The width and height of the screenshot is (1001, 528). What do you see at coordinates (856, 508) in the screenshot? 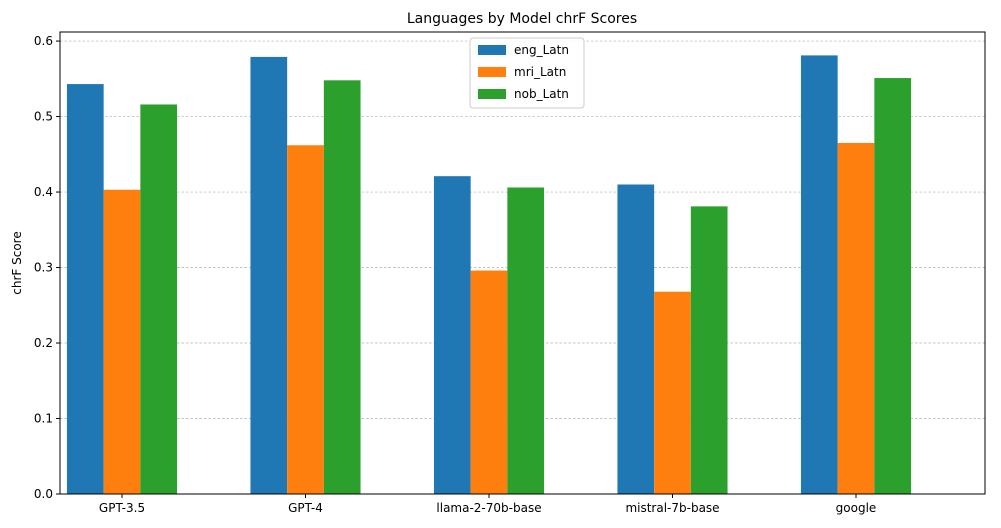
I see `x-tick-label: google` at bounding box center [856, 508].